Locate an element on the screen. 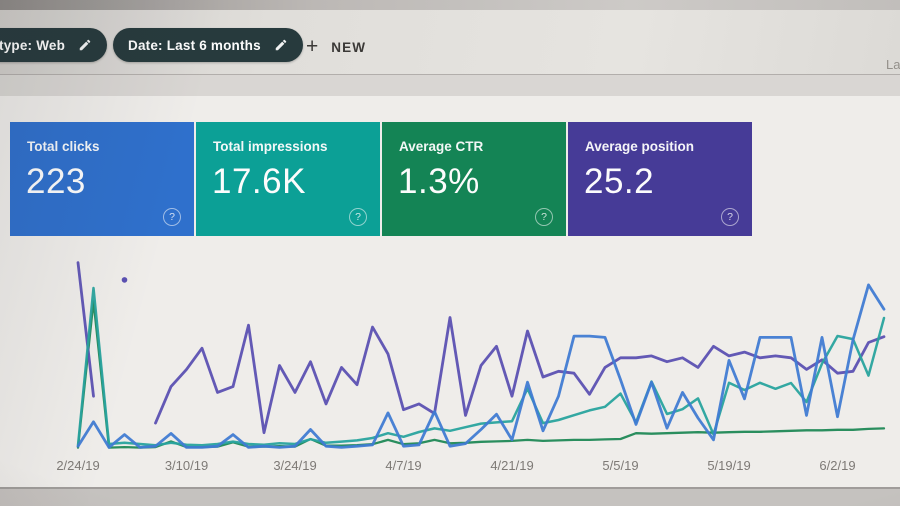 This screenshot has height=506, width=900. metric-card-average-position: Average position 25.2 ? is located at coordinates (660, 179).